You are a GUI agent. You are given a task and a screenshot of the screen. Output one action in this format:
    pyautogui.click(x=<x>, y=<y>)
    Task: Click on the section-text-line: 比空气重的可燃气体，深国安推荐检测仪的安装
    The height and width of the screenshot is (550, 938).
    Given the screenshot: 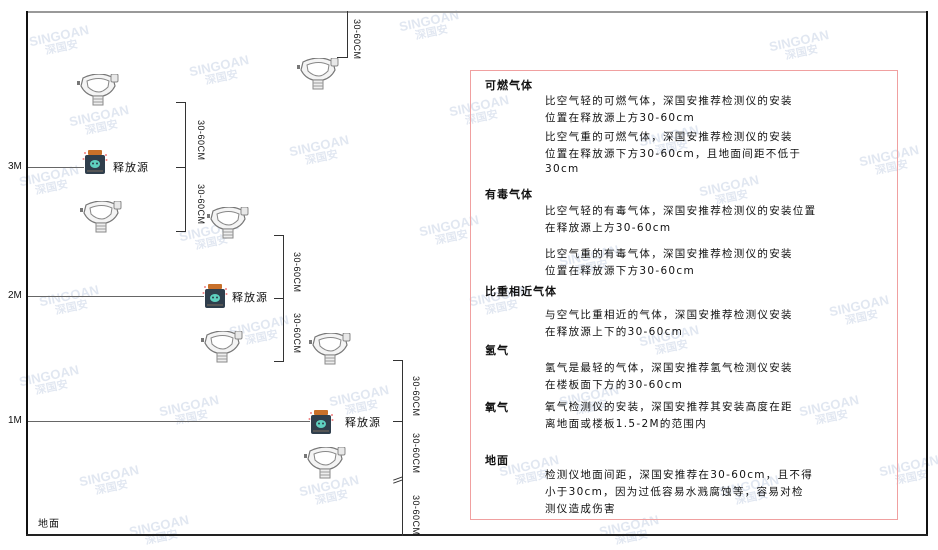 What is the action you would take?
    pyautogui.click(x=669, y=137)
    